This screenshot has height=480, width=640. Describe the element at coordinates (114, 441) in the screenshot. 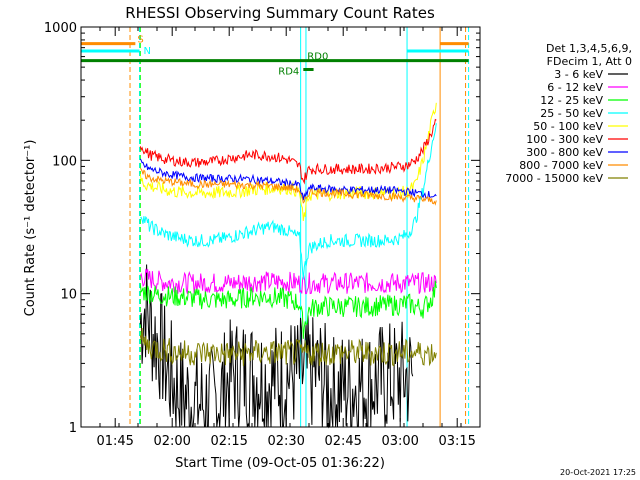

I see `x-tick-label: 01:45` at that location.